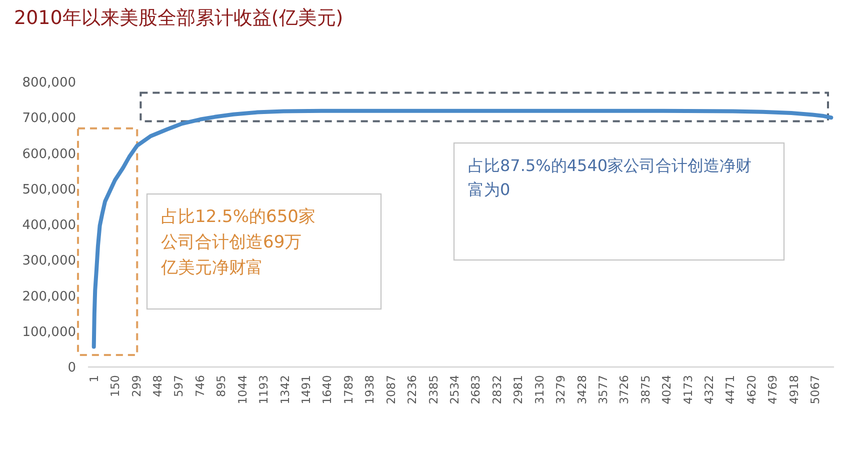 This screenshot has height=454, width=852. Describe the element at coordinates (199, 386) in the screenshot. I see `x-tick-label: 746` at that location.